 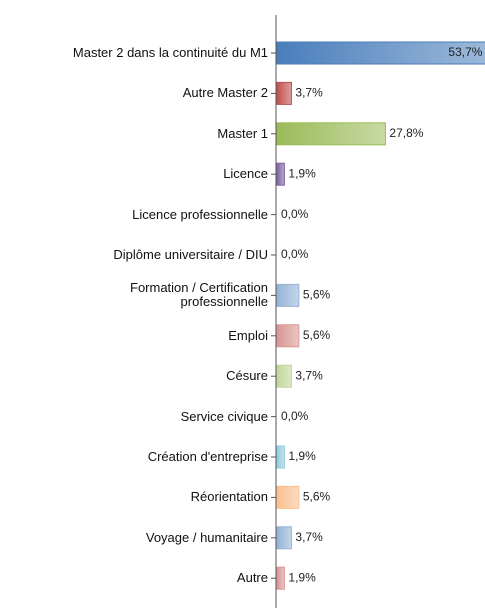 What do you see at coordinates (225, 93) in the screenshot?
I see `category-label: Autre Master 2` at bounding box center [225, 93].